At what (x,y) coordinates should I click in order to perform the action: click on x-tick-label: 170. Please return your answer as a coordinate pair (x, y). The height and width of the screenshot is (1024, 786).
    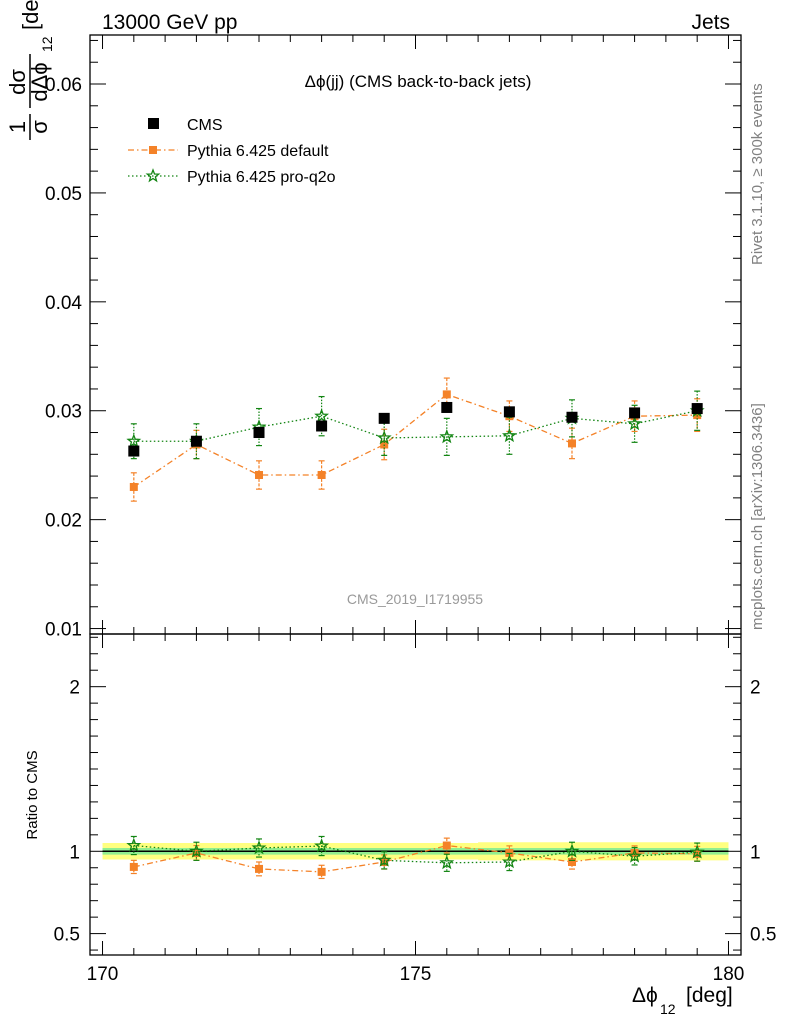
    Looking at the image, I should click on (103, 974).